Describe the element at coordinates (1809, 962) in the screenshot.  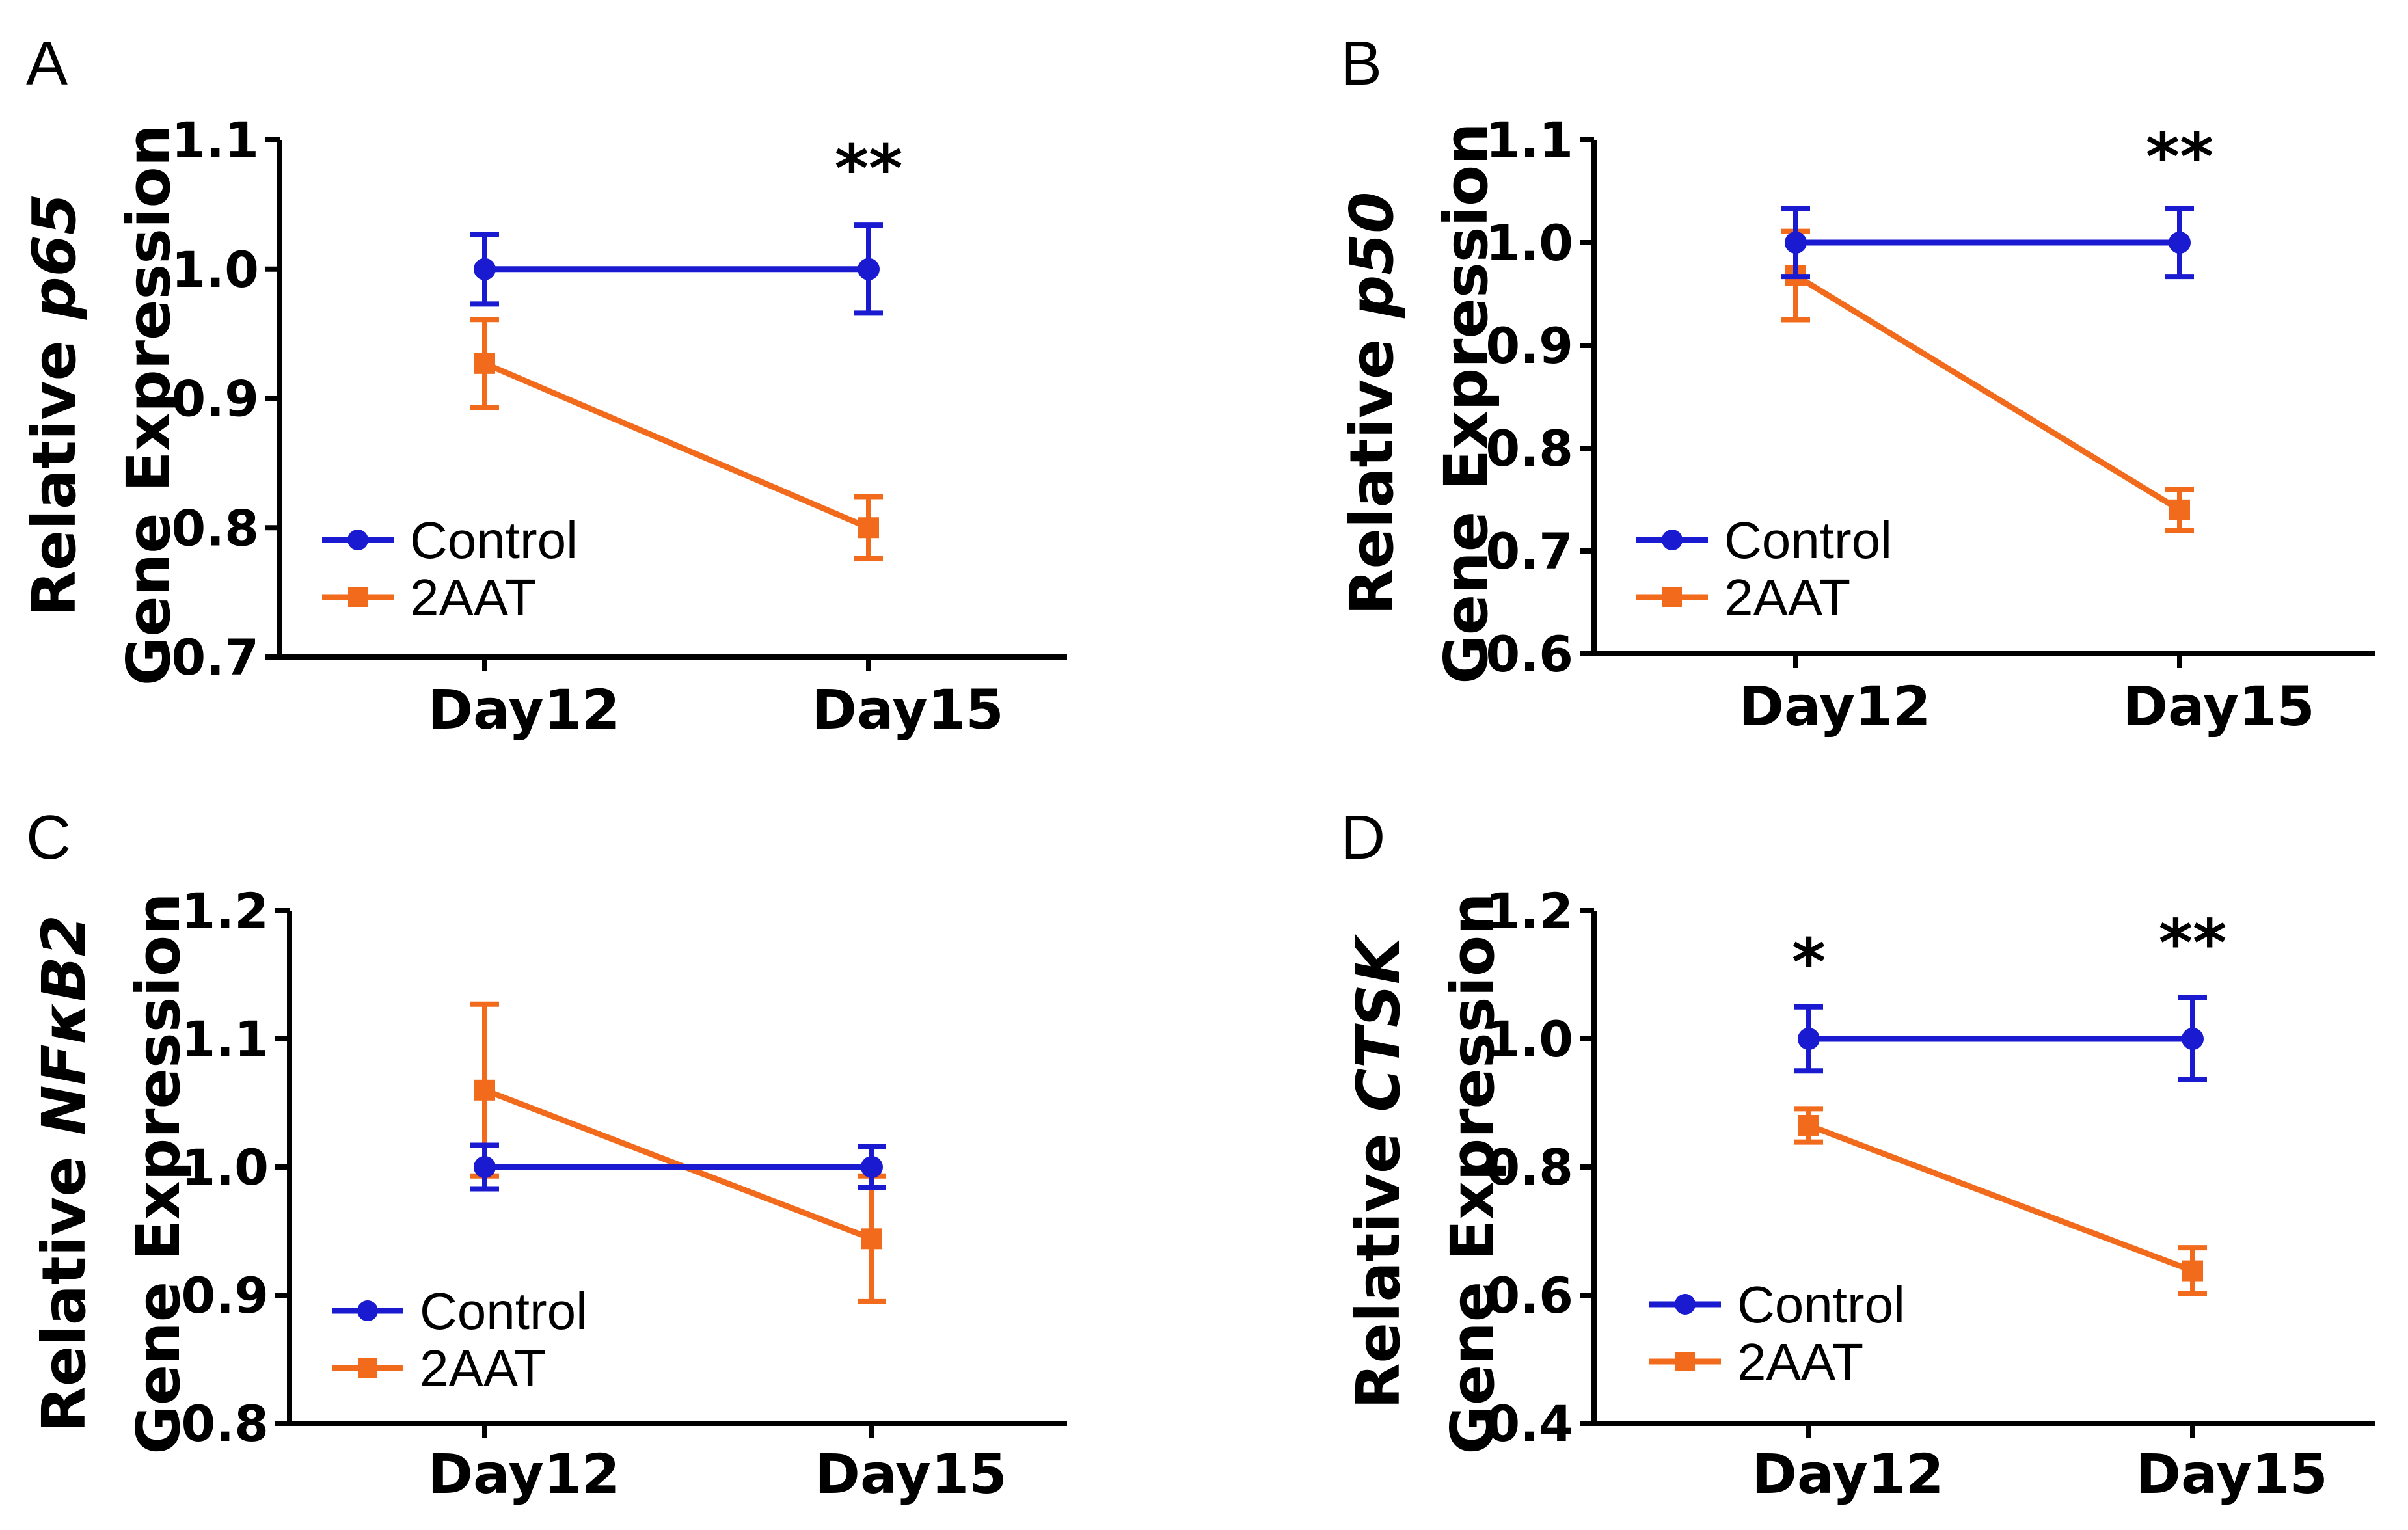
I see `significance-marker: *` at that location.